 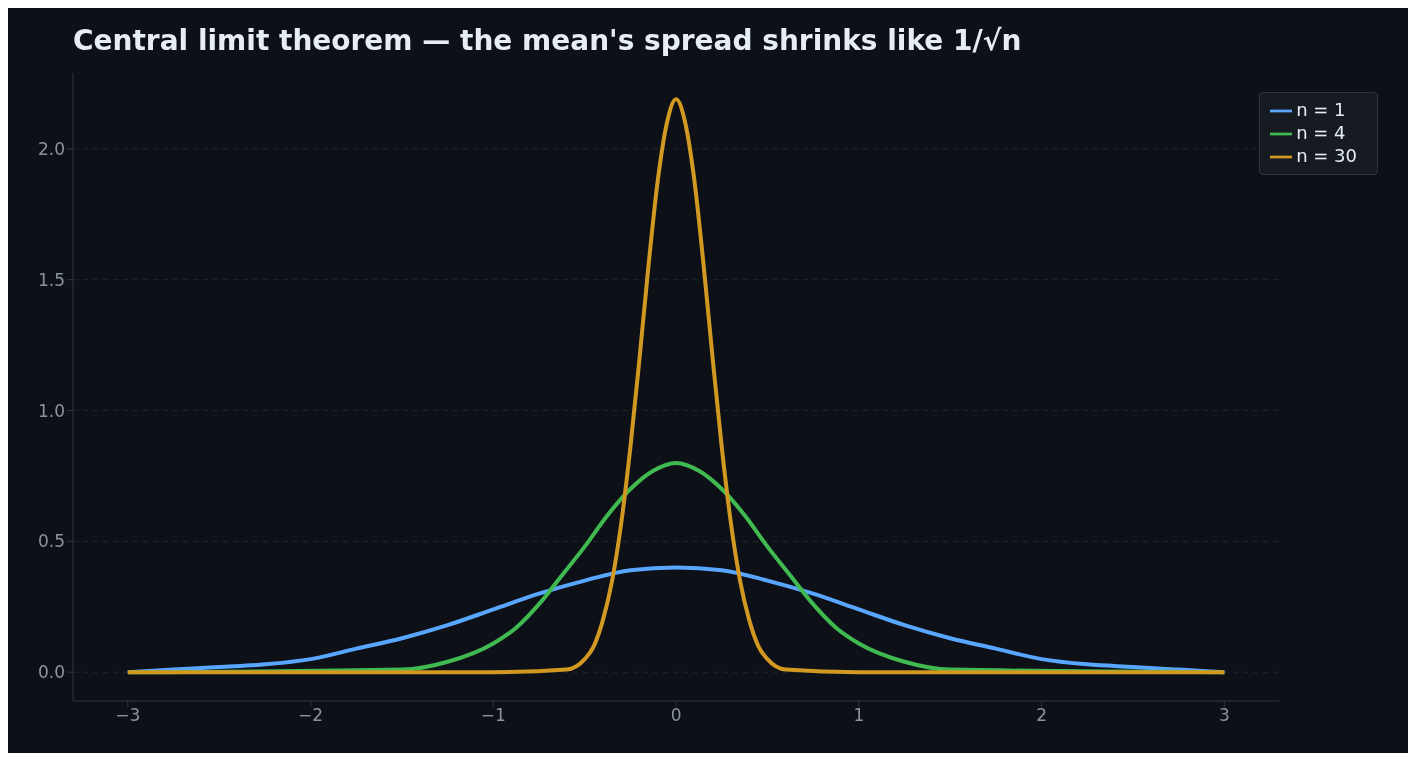 I want to click on y-tick-label: 2.0, so click(x=51, y=148).